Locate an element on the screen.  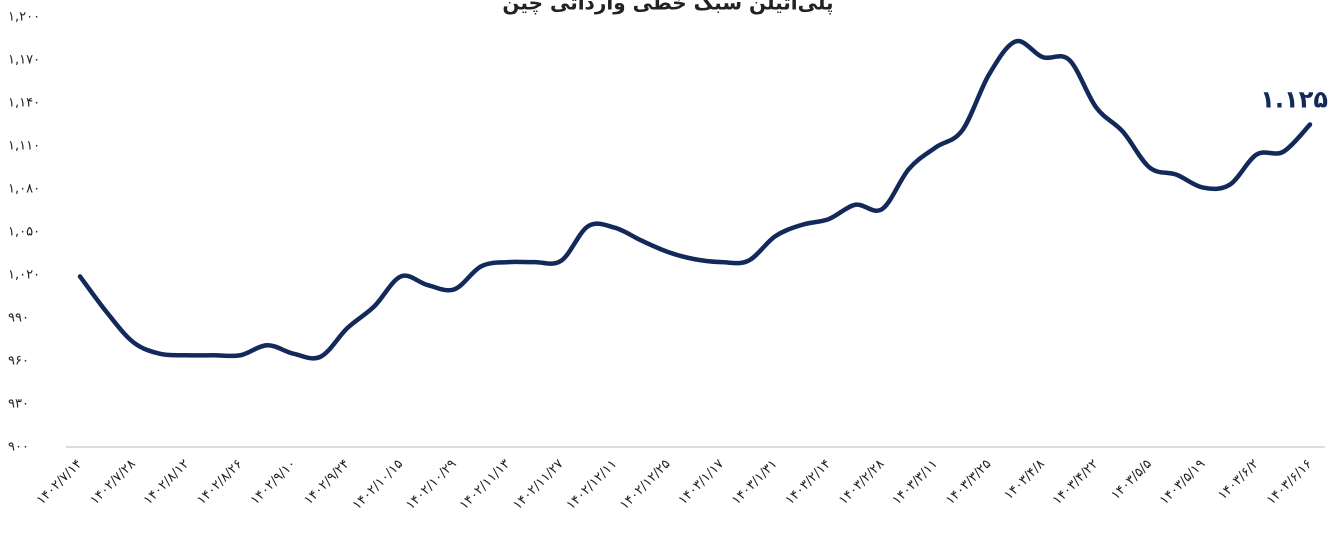
x-tick-label: ۱۴۰۲/۸/۲۶ is located at coordinates (219, 482).